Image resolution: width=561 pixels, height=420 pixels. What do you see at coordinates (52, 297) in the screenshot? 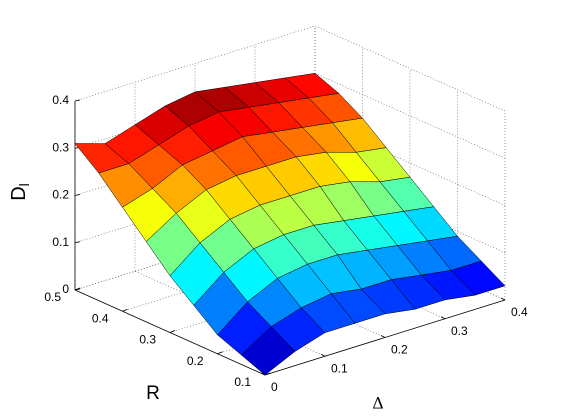
I see `y-tick-label: 0.5` at bounding box center [52, 297].